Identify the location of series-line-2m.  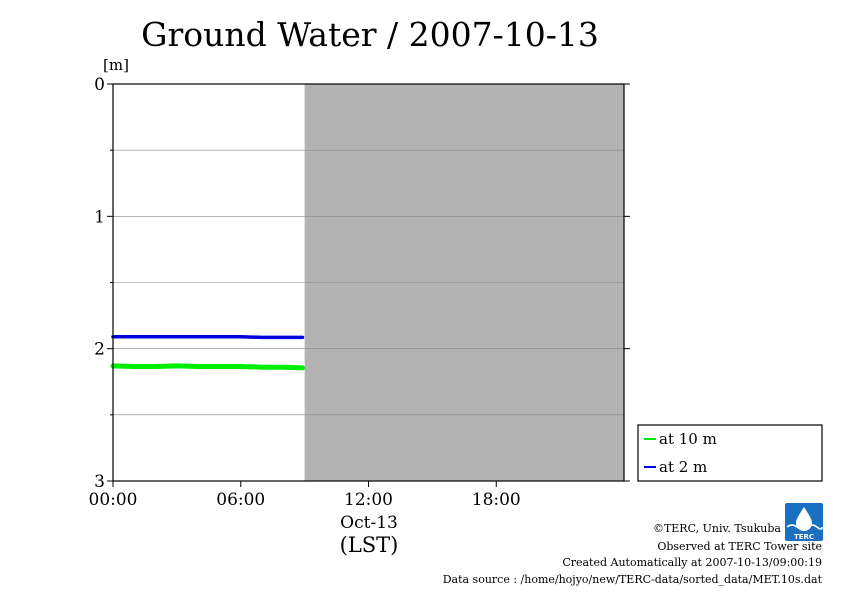
(208, 337).